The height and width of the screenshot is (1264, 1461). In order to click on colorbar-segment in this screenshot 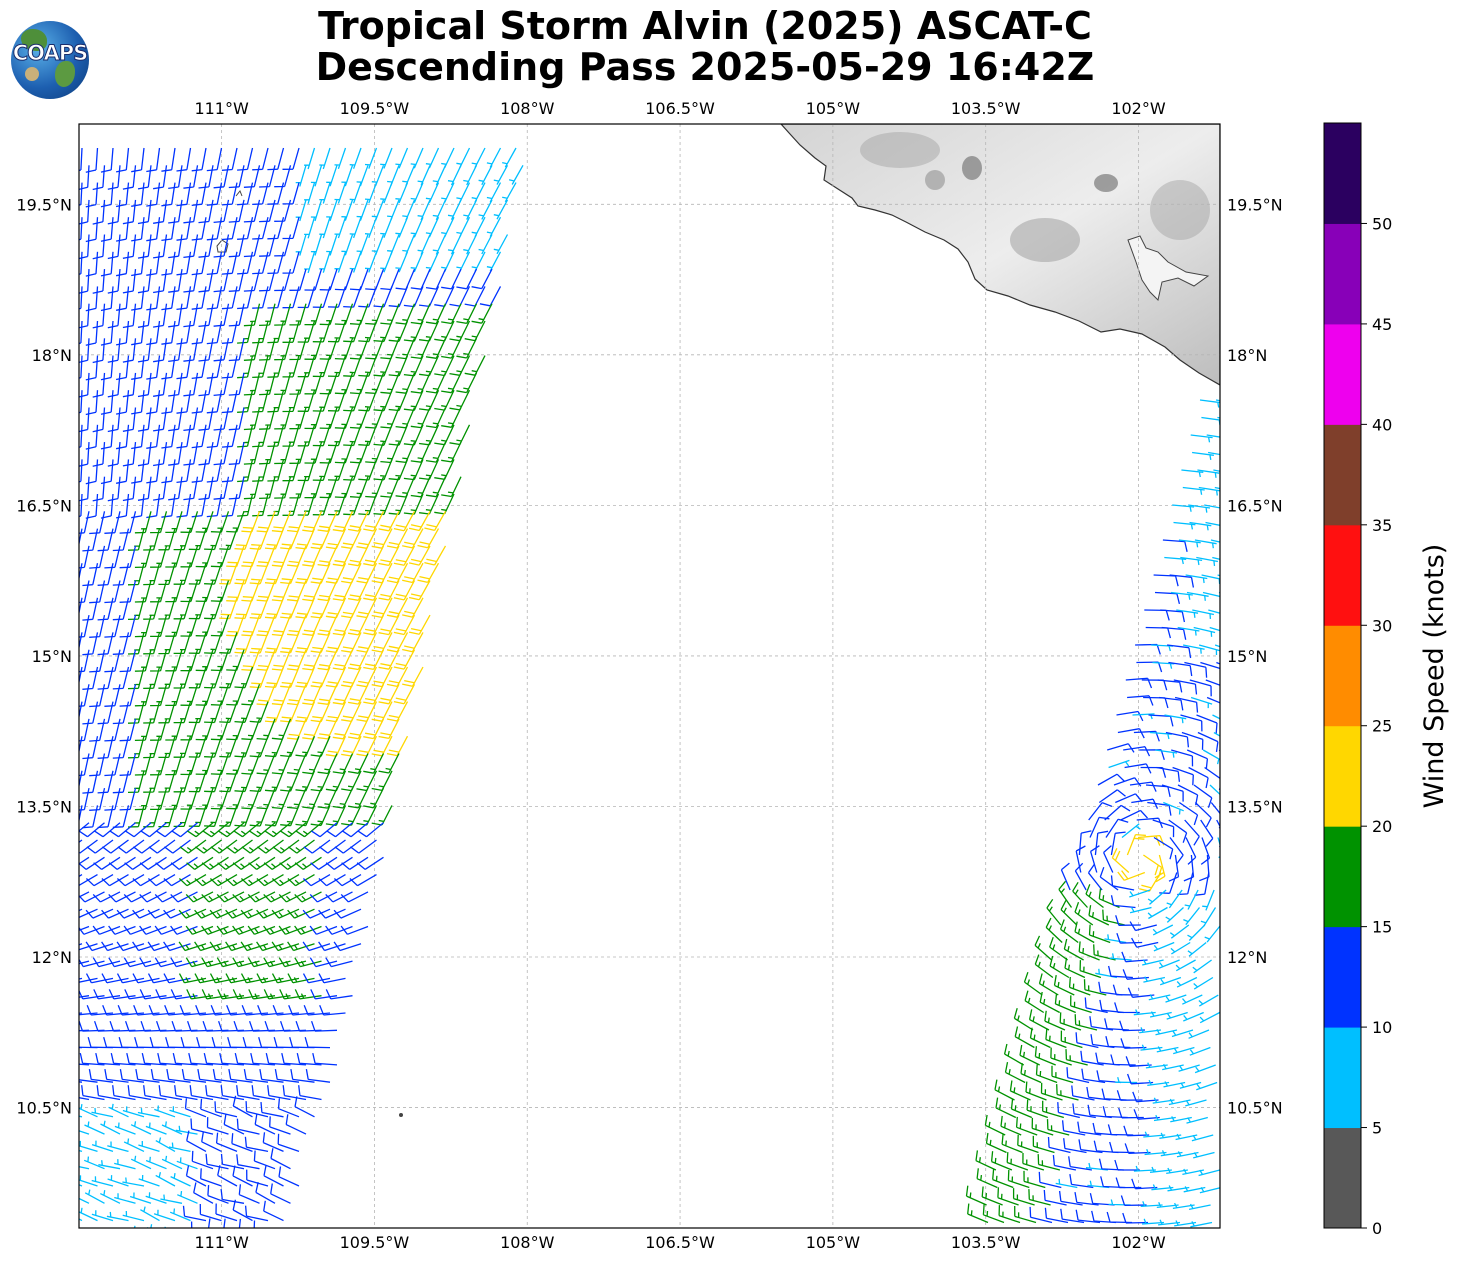, I will do `click(1342, 1178)`.